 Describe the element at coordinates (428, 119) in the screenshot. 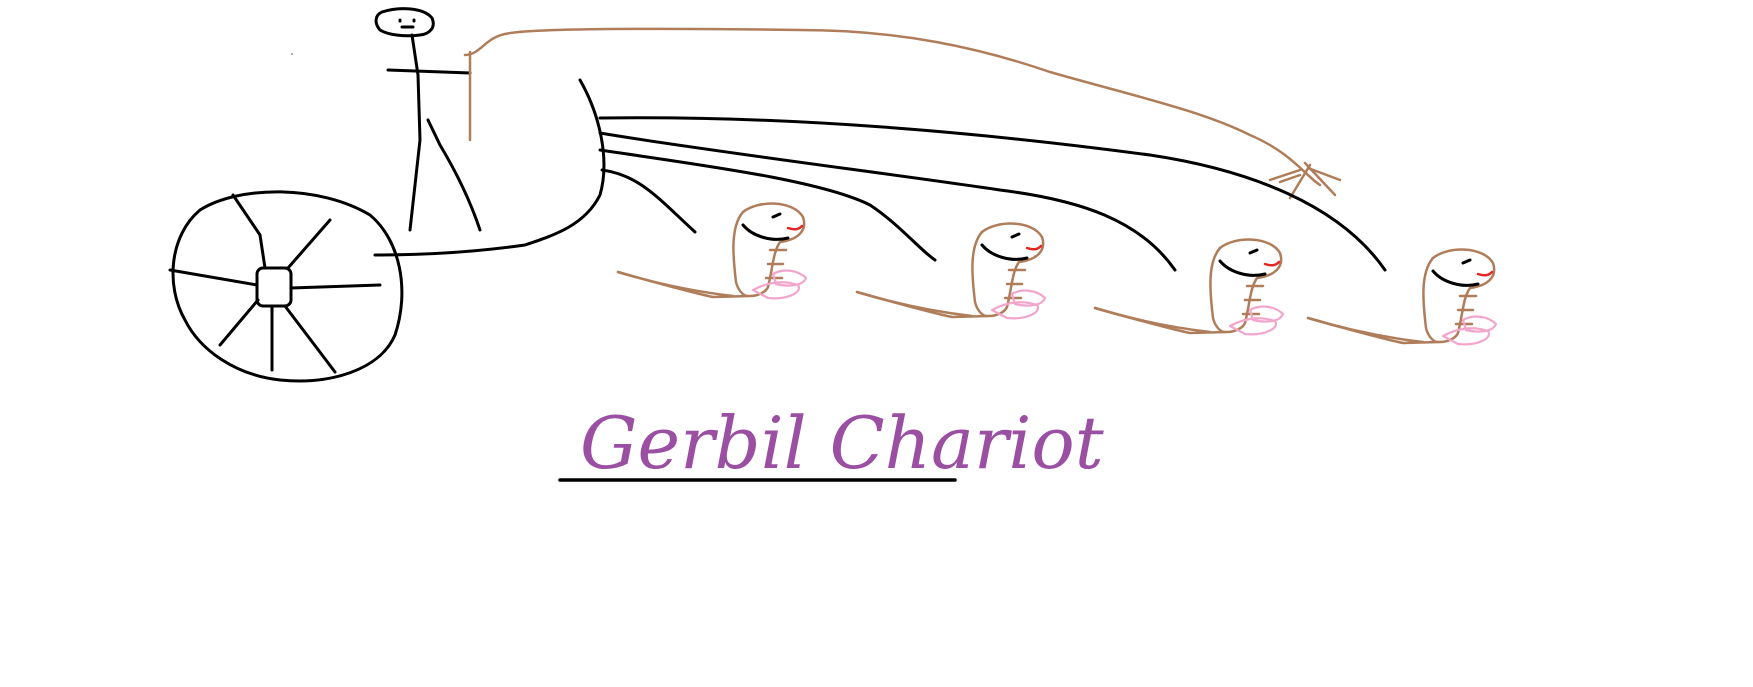

I see `stick-figure-driver` at that location.